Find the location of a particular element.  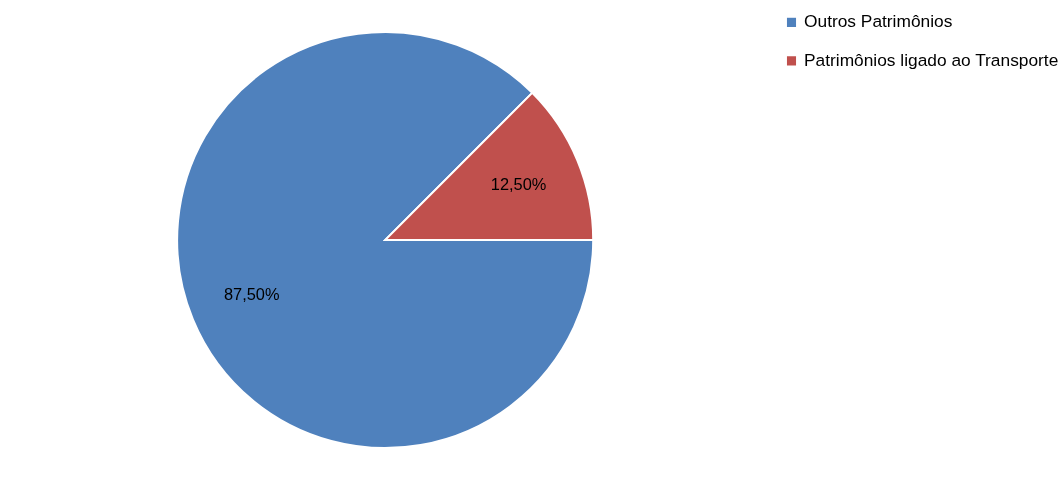

legend-label: Patrimônios ligado ao Transporte is located at coordinates (931, 59).